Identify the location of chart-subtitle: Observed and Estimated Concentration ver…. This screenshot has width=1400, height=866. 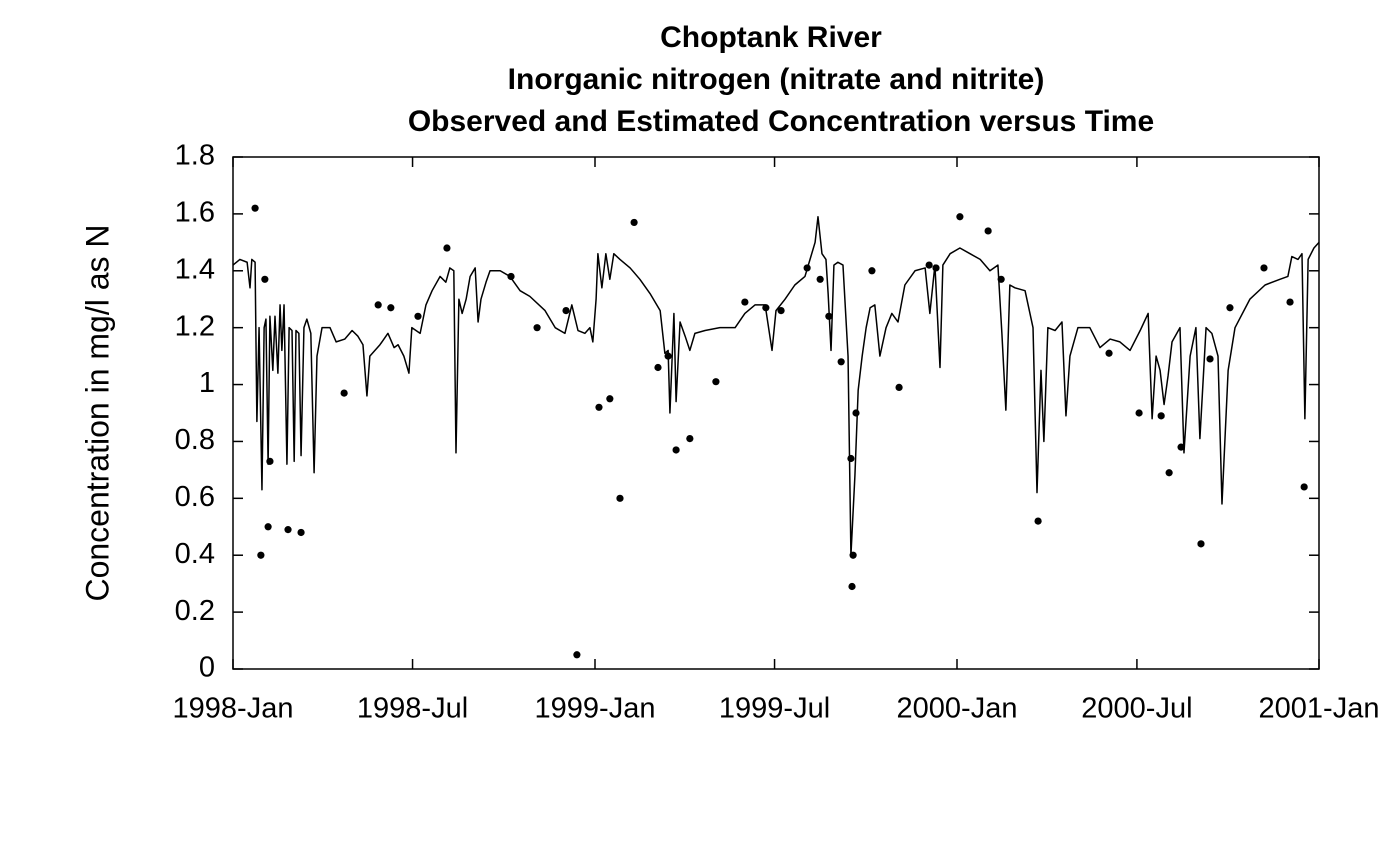
(781, 121).